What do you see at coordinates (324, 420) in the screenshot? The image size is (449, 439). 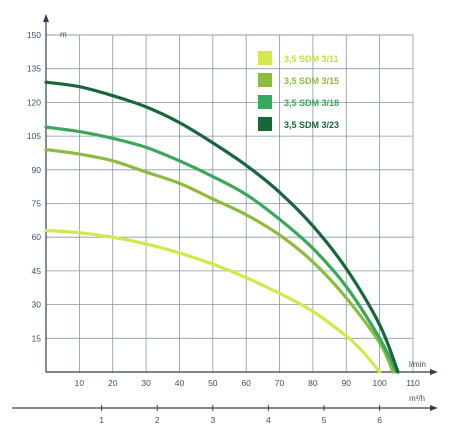 I see `x2-tick-label: 5` at bounding box center [324, 420].